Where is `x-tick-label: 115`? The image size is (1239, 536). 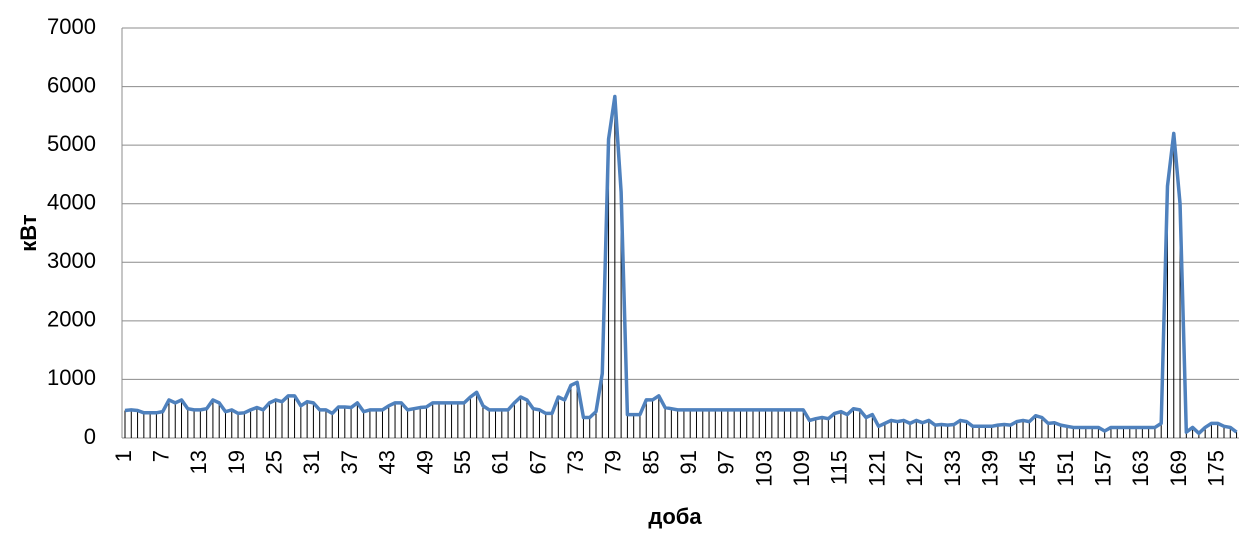 x-tick-label: 115 is located at coordinates (839, 467).